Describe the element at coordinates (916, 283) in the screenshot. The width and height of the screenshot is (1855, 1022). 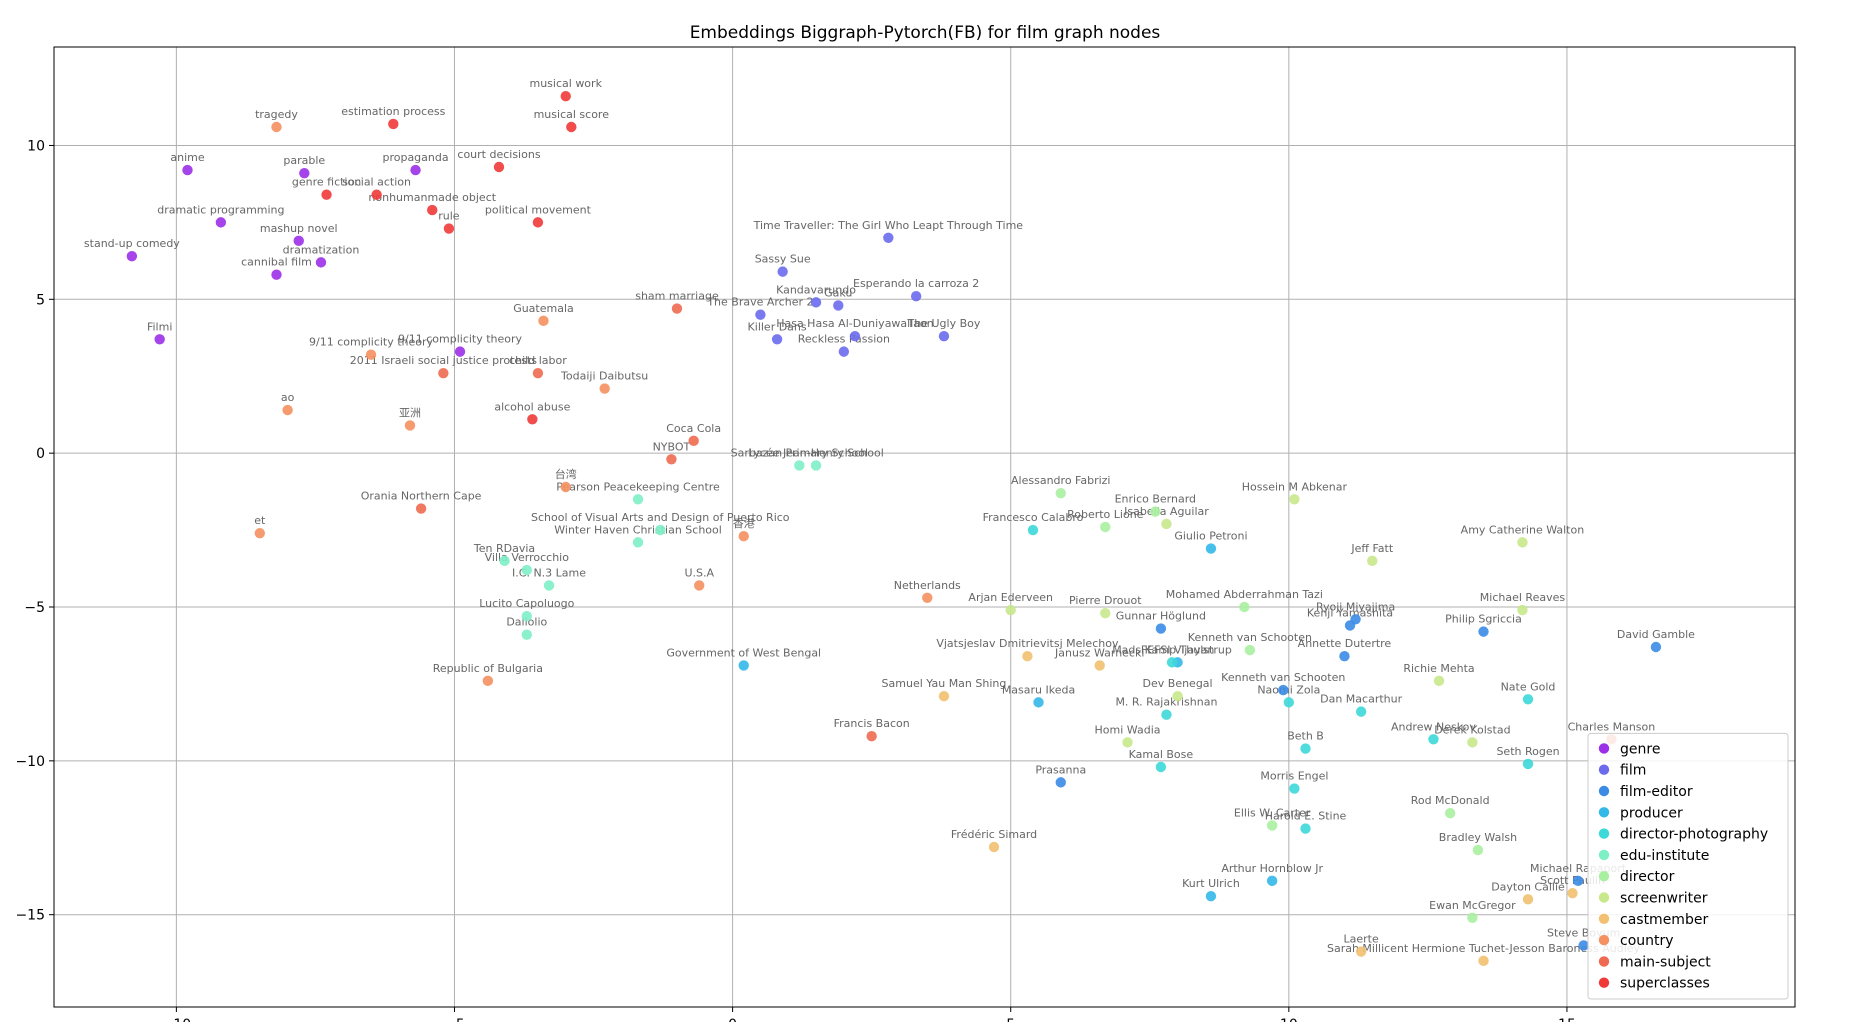
I see `point-label: Esperando la carroza 2` at that location.